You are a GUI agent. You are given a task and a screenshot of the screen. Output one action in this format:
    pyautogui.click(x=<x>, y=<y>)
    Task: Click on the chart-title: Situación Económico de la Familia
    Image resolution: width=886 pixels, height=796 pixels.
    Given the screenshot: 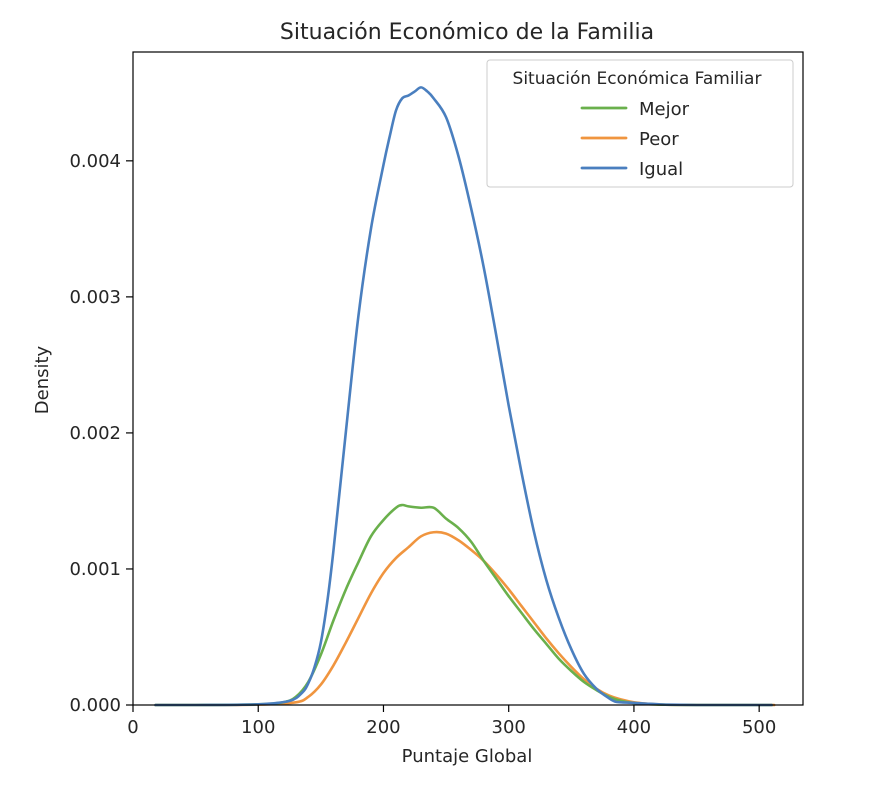 What is the action you would take?
    pyautogui.click(x=467, y=32)
    